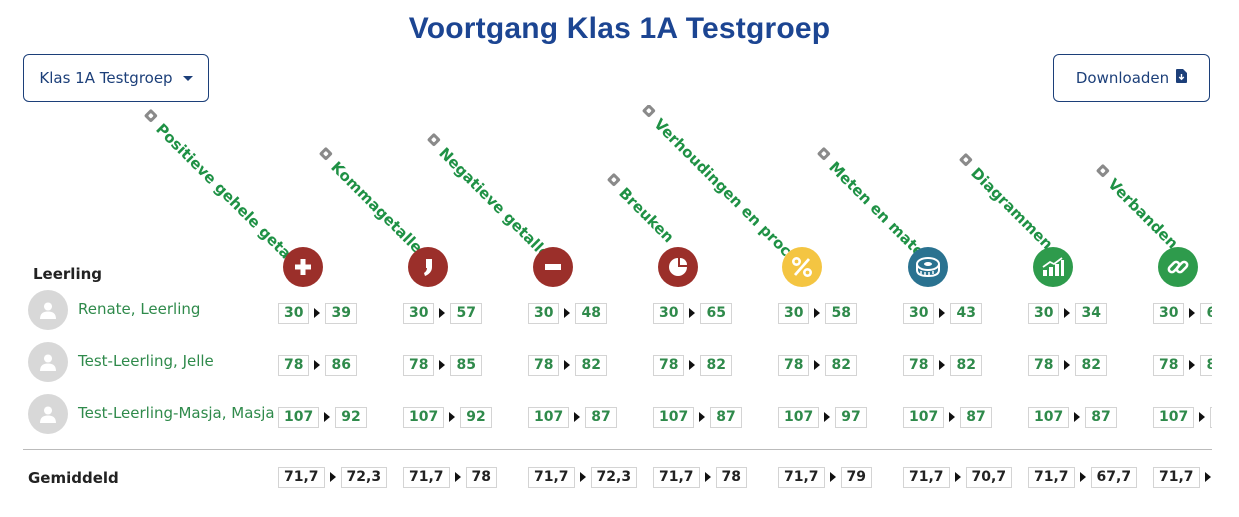 This screenshot has width=1239, height=517. Describe the element at coordinates (989, 477) in the screenshot. I see `current-score: 70,7` at that location.